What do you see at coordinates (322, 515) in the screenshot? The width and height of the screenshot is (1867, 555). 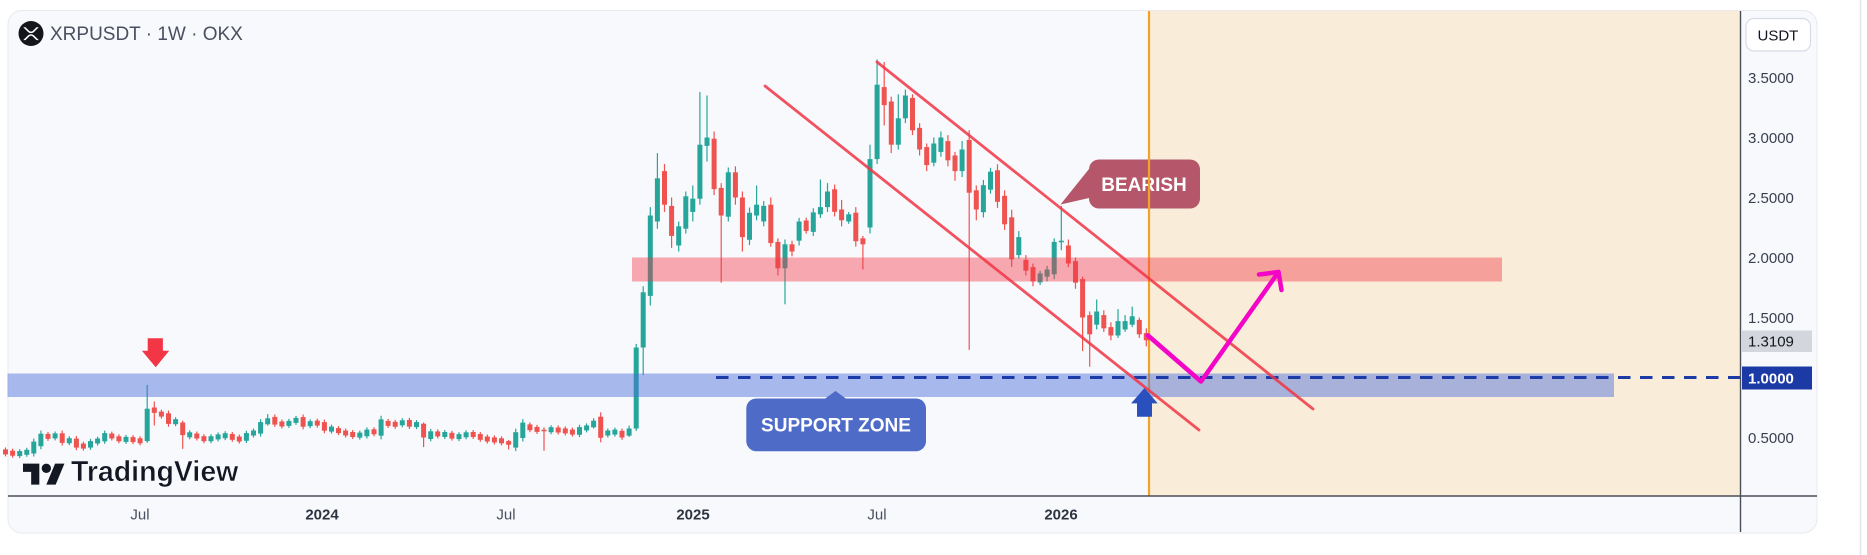 I see `svg-text: 2024` at bounding box center [322, 515].